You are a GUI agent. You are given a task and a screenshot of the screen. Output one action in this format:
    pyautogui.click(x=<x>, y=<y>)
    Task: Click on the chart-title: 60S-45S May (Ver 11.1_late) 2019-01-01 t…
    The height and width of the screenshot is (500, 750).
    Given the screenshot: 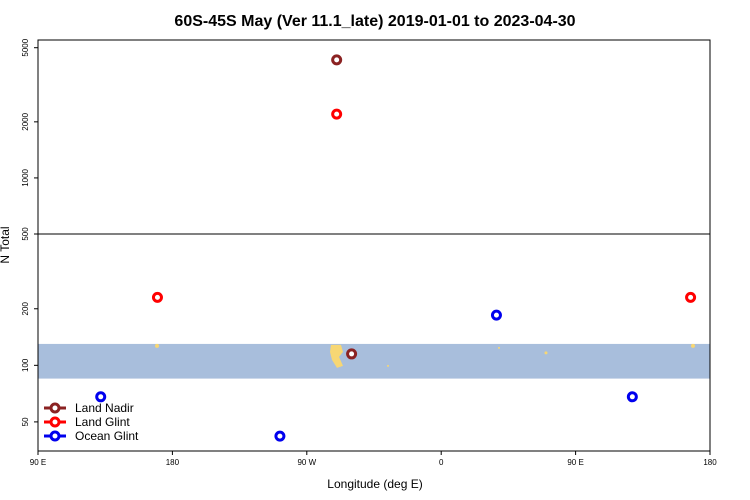 What is the action you would take?
    pyautogui.click(x=374, y=21)
    